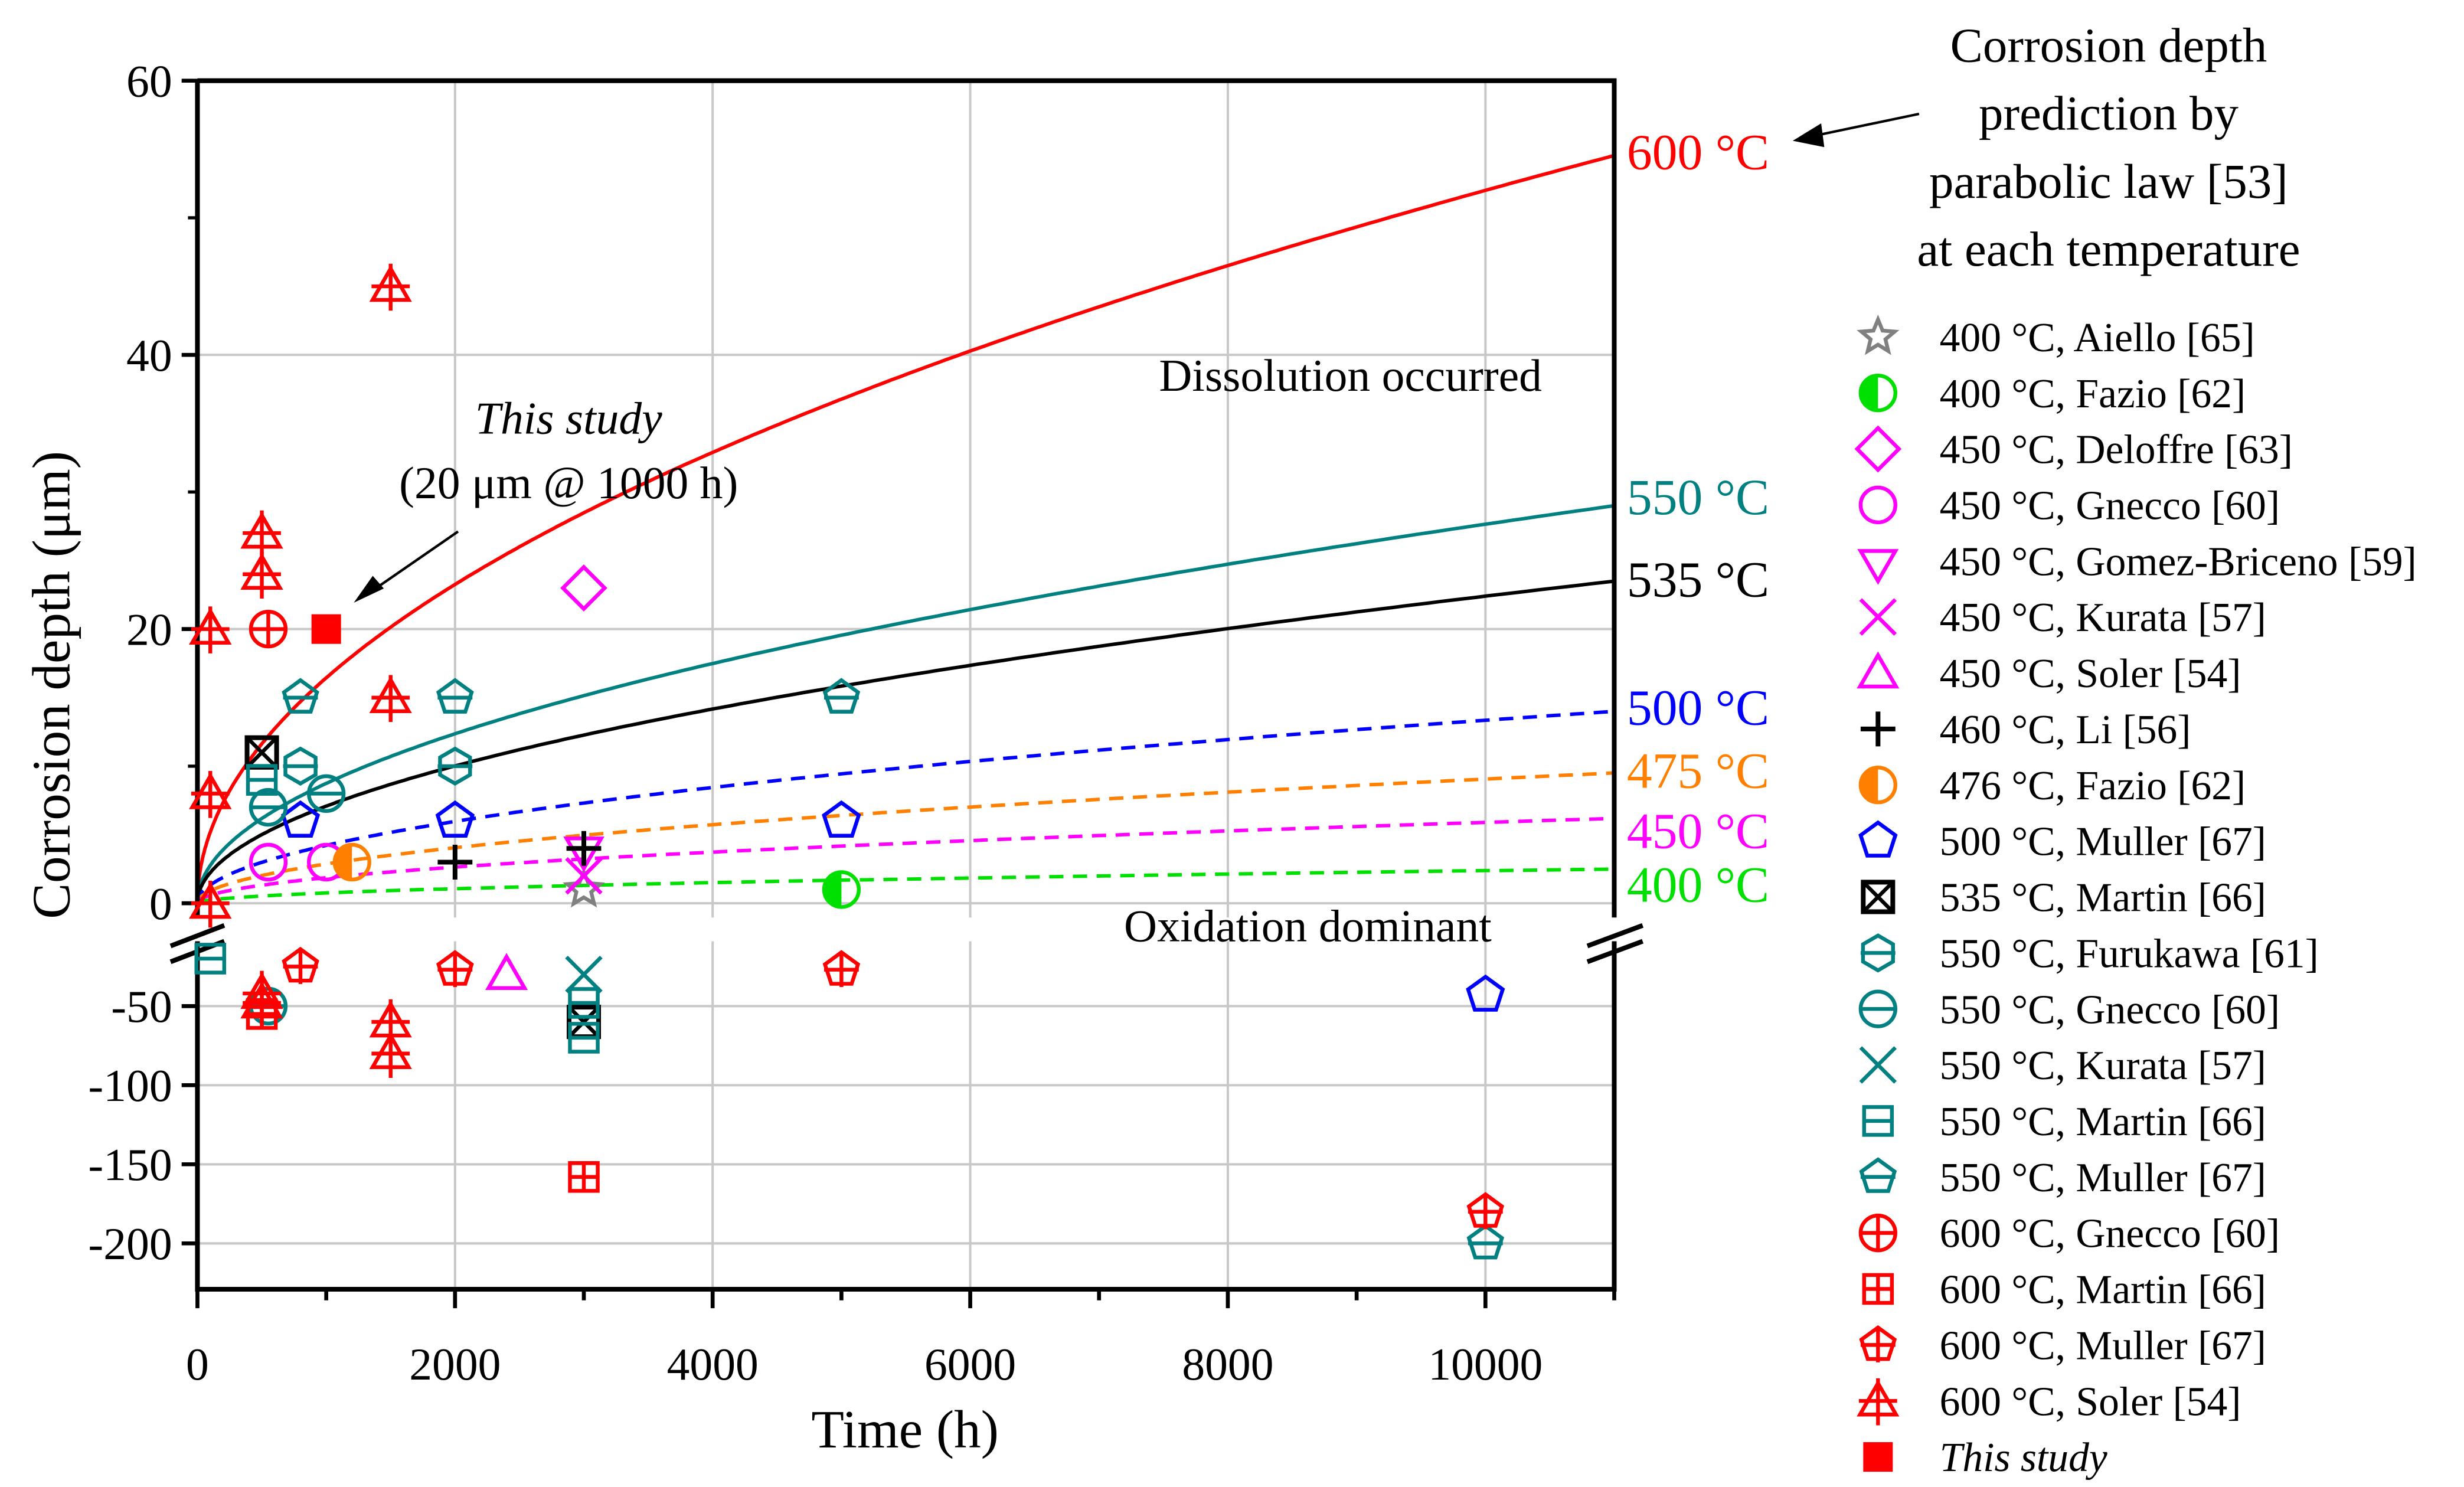 Image resolution: width=2464 pixels, height=1487 pixels. Describe the element at coordinates (1698, 497) in the screenshot. I see `curve-label: 550 °C` at that location.